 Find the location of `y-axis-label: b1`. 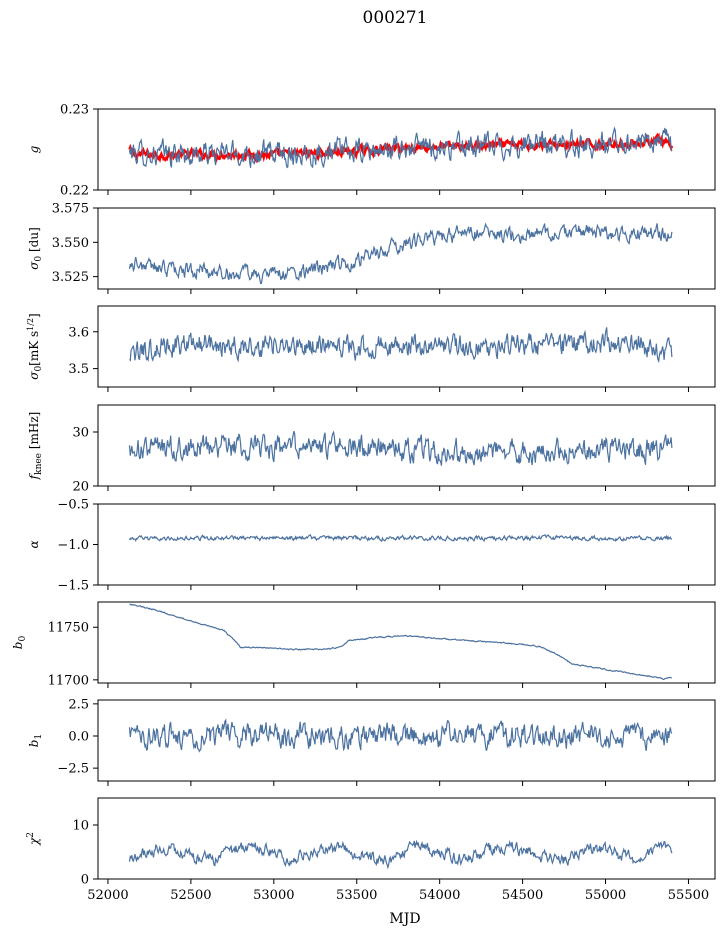

y-axis-label: b1 is located at coordinates (35, 740).